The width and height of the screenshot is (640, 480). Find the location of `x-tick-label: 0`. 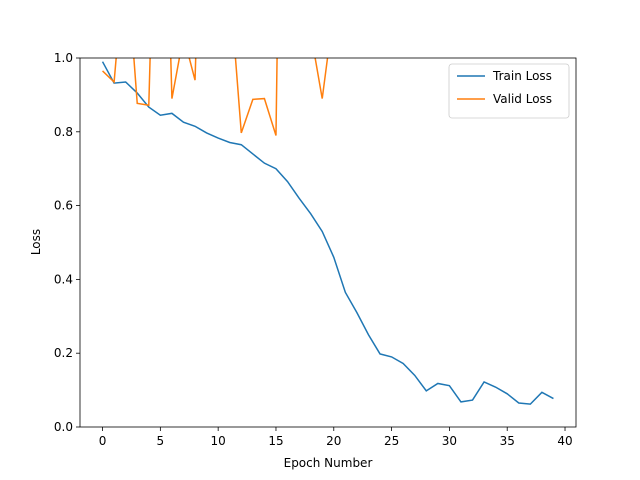

x-tick-label: 0 is located at coordinates (103, 441).